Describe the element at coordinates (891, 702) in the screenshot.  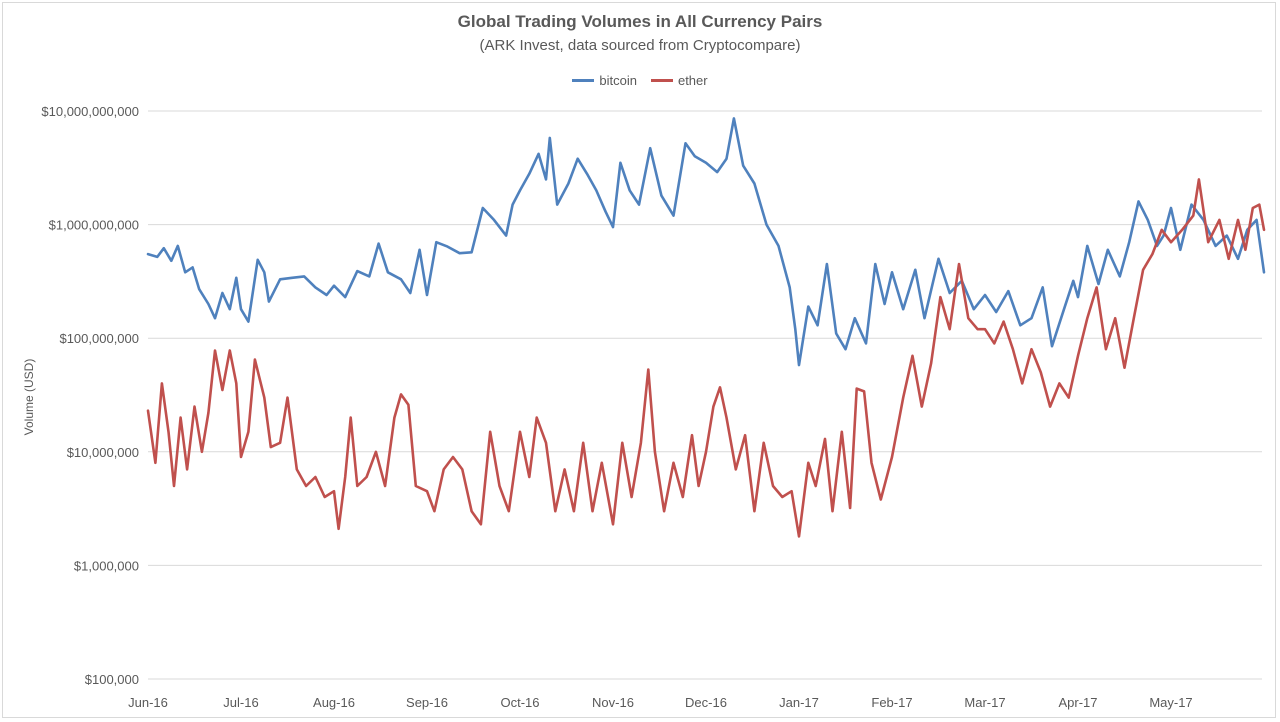
I see `x-tick-label: Feb-17` at that location.